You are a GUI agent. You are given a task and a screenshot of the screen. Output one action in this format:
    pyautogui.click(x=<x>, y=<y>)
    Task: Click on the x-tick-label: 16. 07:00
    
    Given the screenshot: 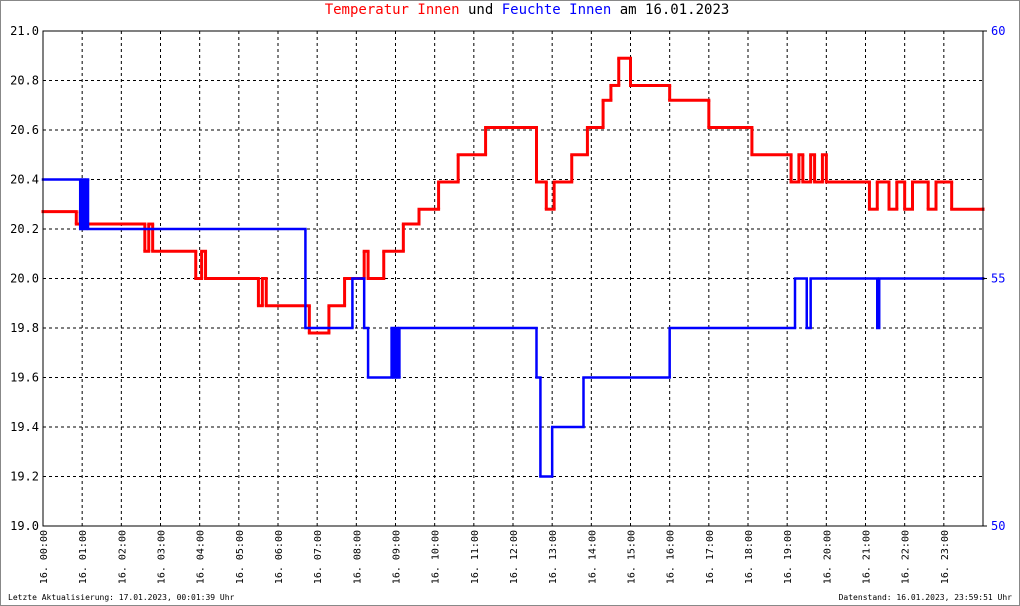 What is the action you would take?
    pyautogui.click(x=318, y=557)
    